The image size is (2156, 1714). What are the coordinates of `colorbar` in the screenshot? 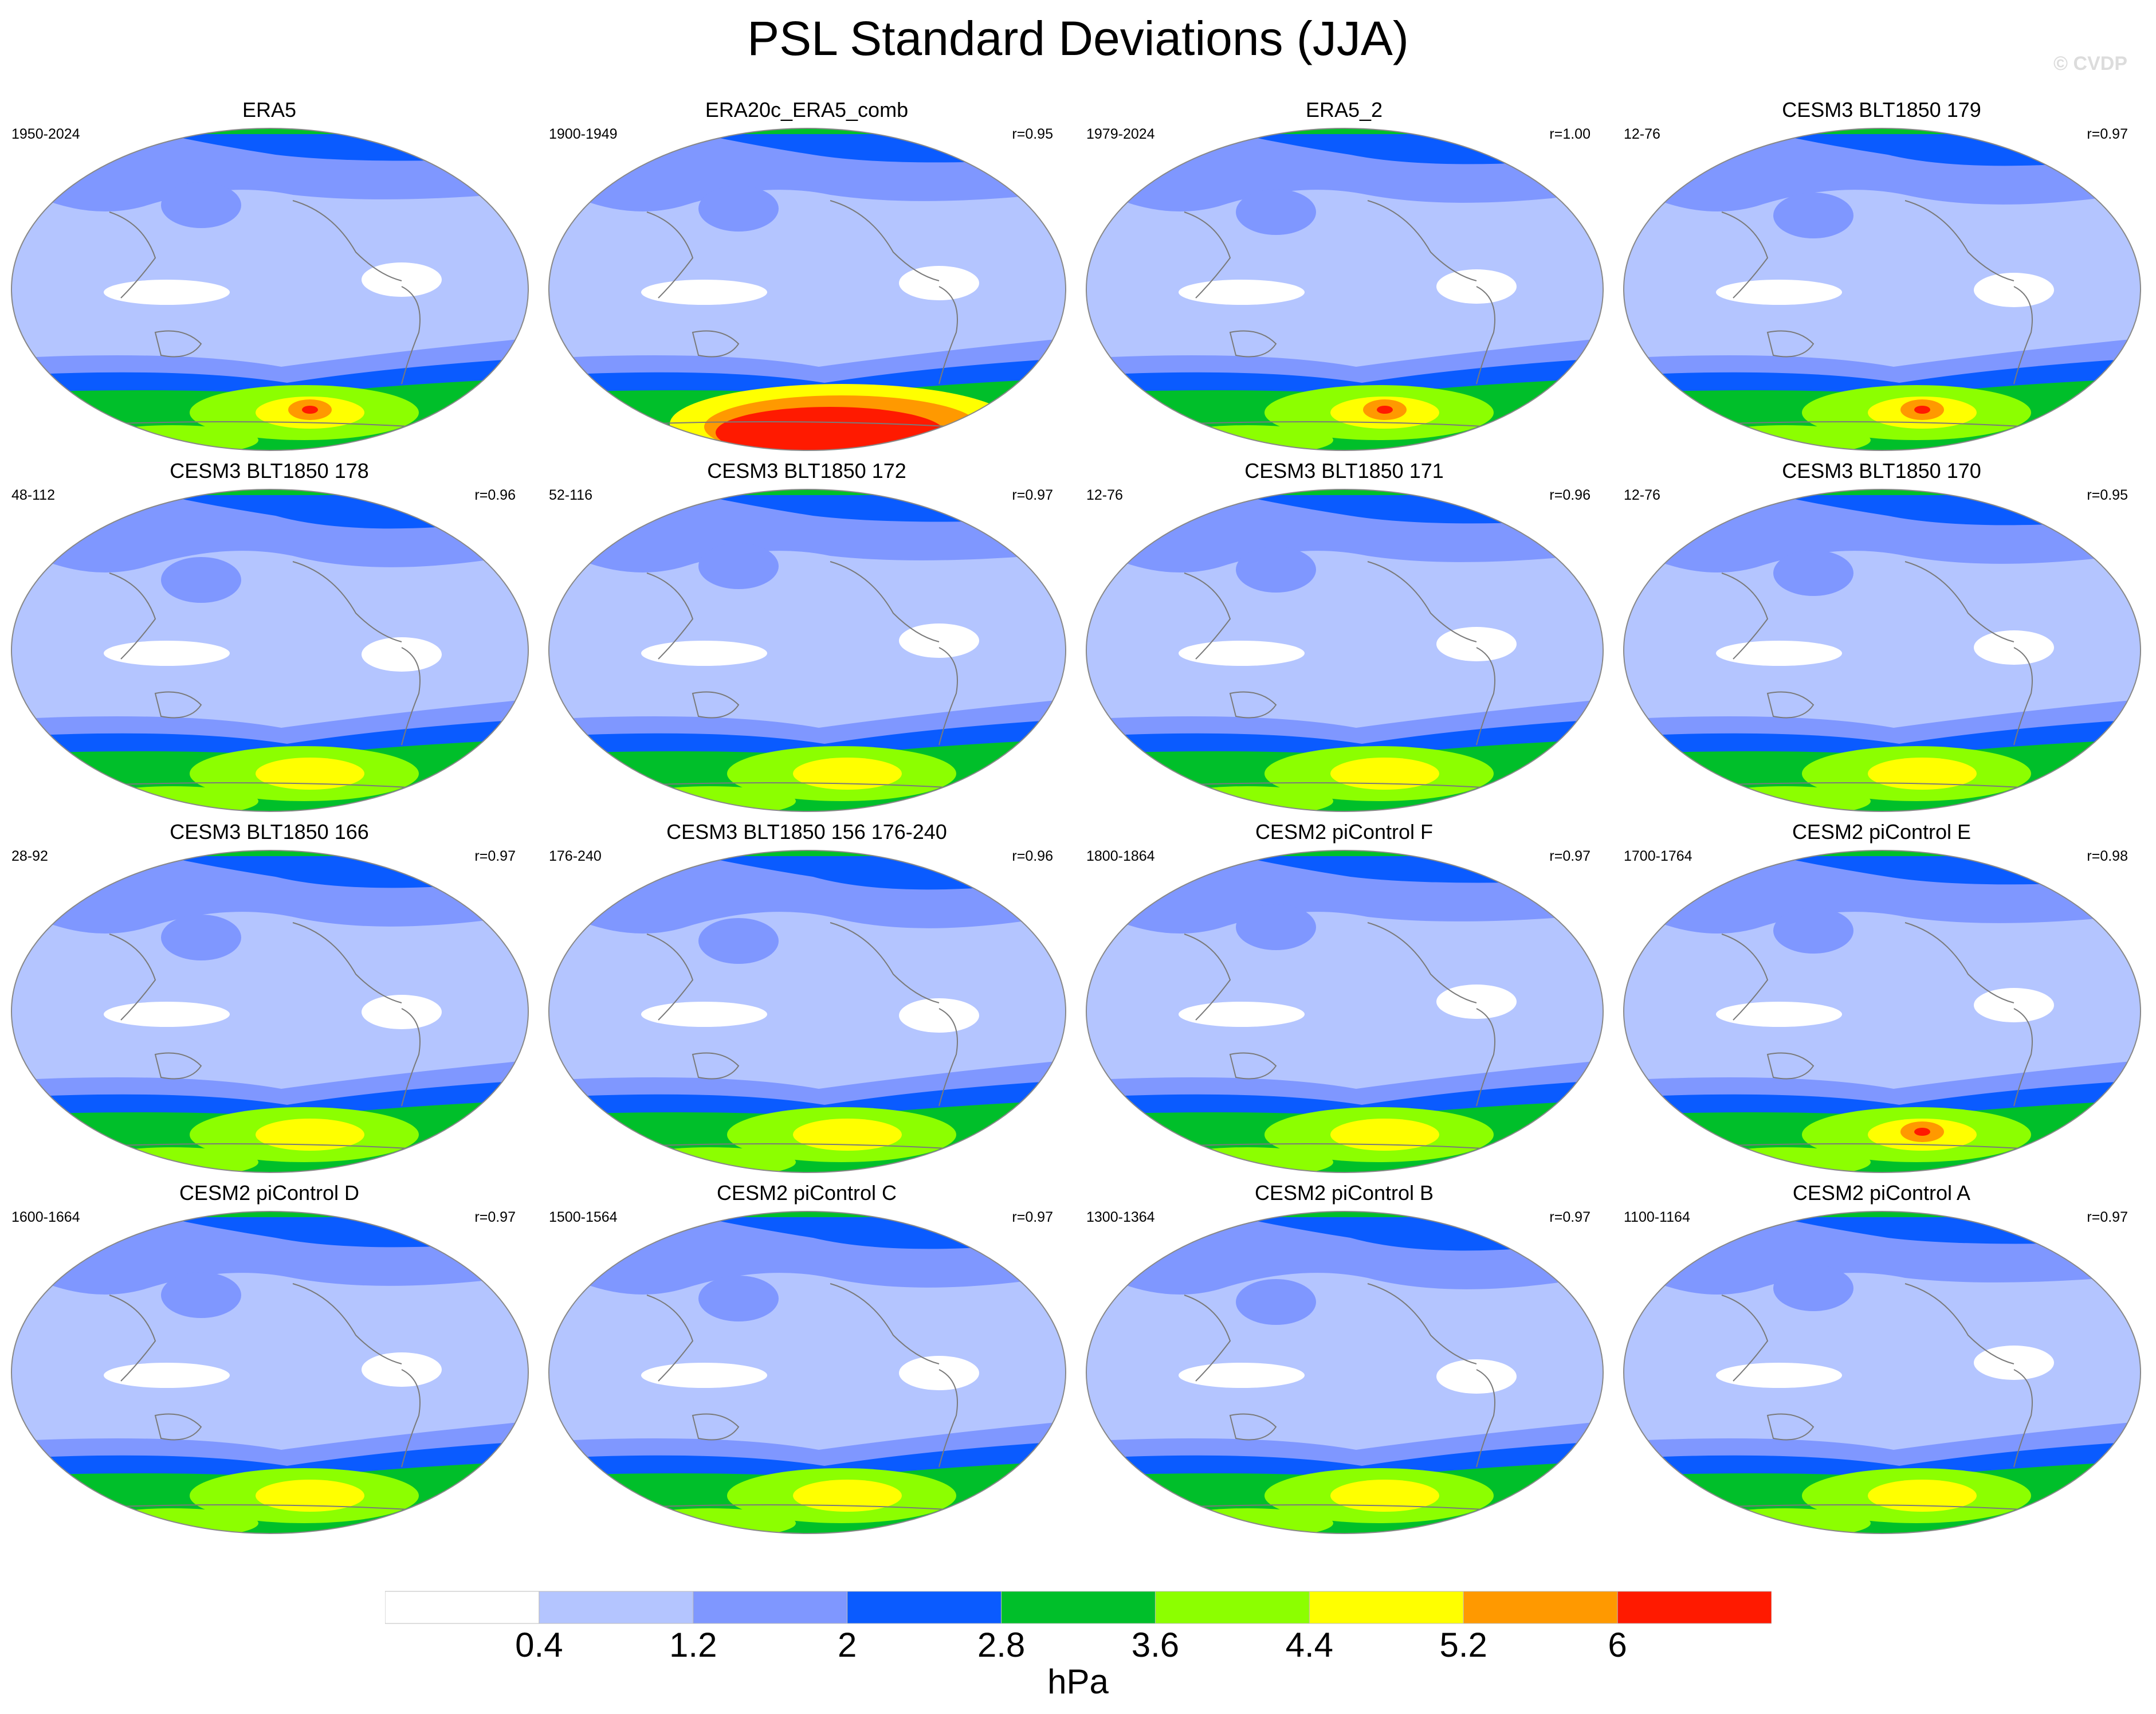 It's located at (1078, 1607).